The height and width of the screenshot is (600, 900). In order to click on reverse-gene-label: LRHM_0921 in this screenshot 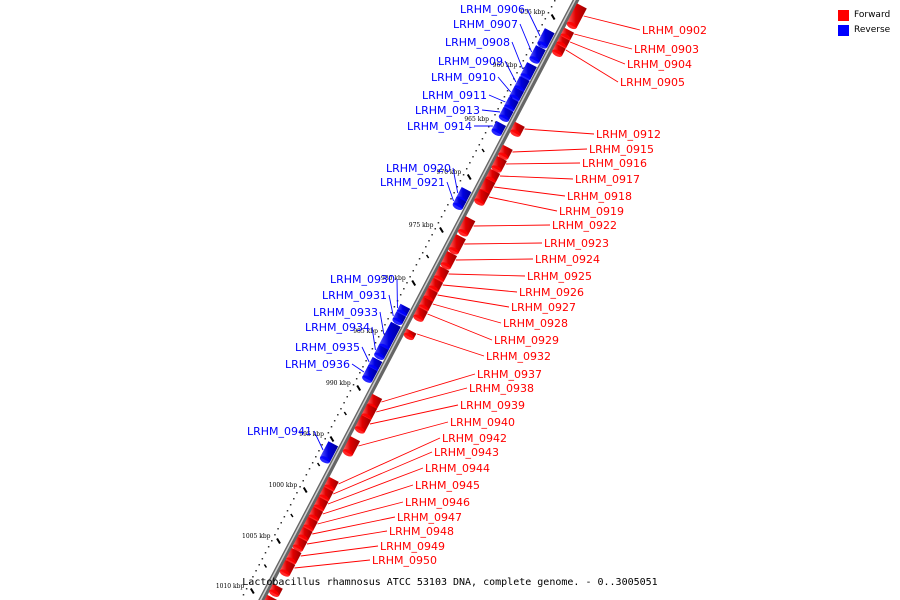, I will do `click(412, 182)`.